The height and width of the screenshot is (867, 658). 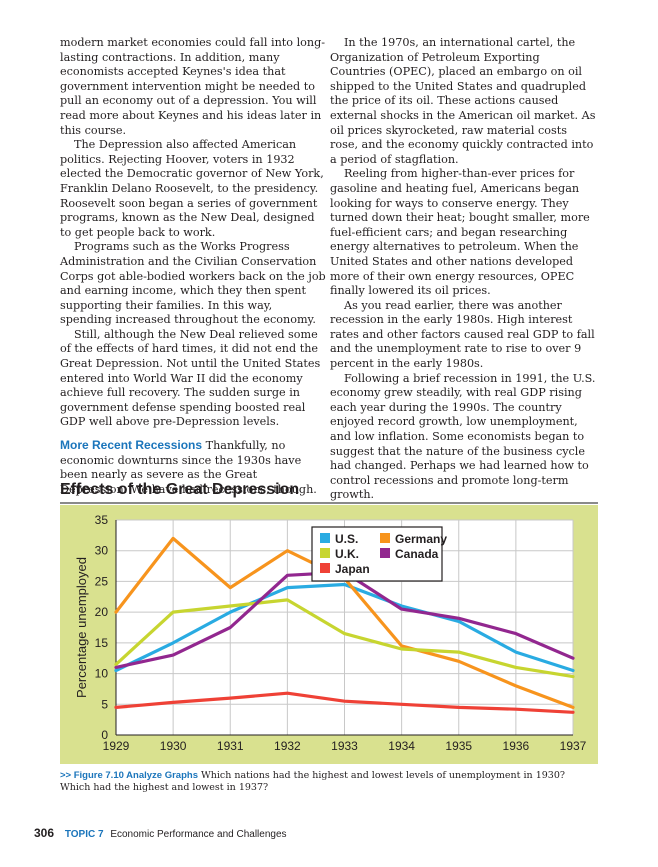 I want to click on x-tick-label: 1934, so click(x=401, y=746).